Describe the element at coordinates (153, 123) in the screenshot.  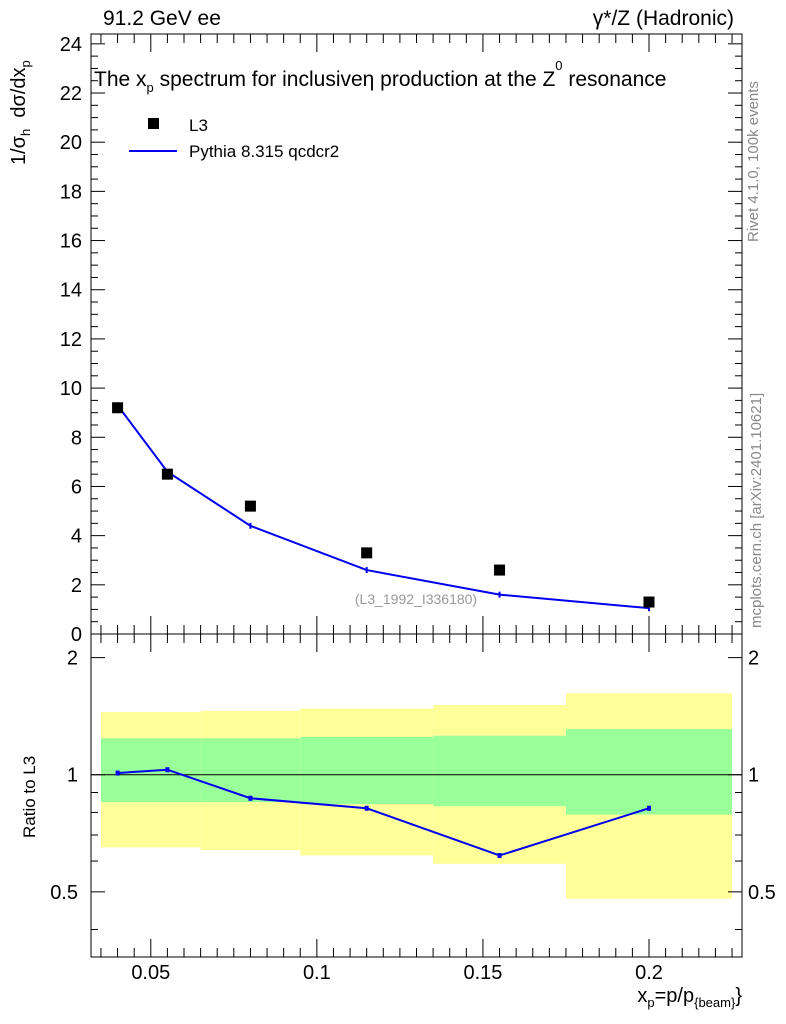
I see `legend-data-marker` at that location.